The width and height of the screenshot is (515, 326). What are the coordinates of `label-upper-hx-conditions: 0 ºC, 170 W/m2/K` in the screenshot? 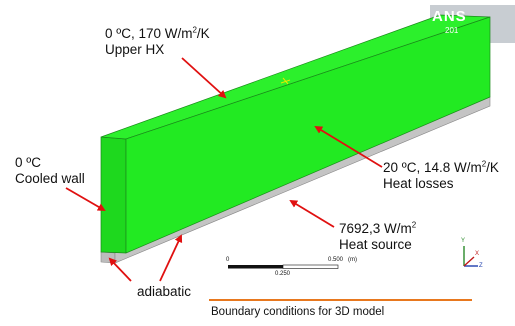 It's located at (157, 33).